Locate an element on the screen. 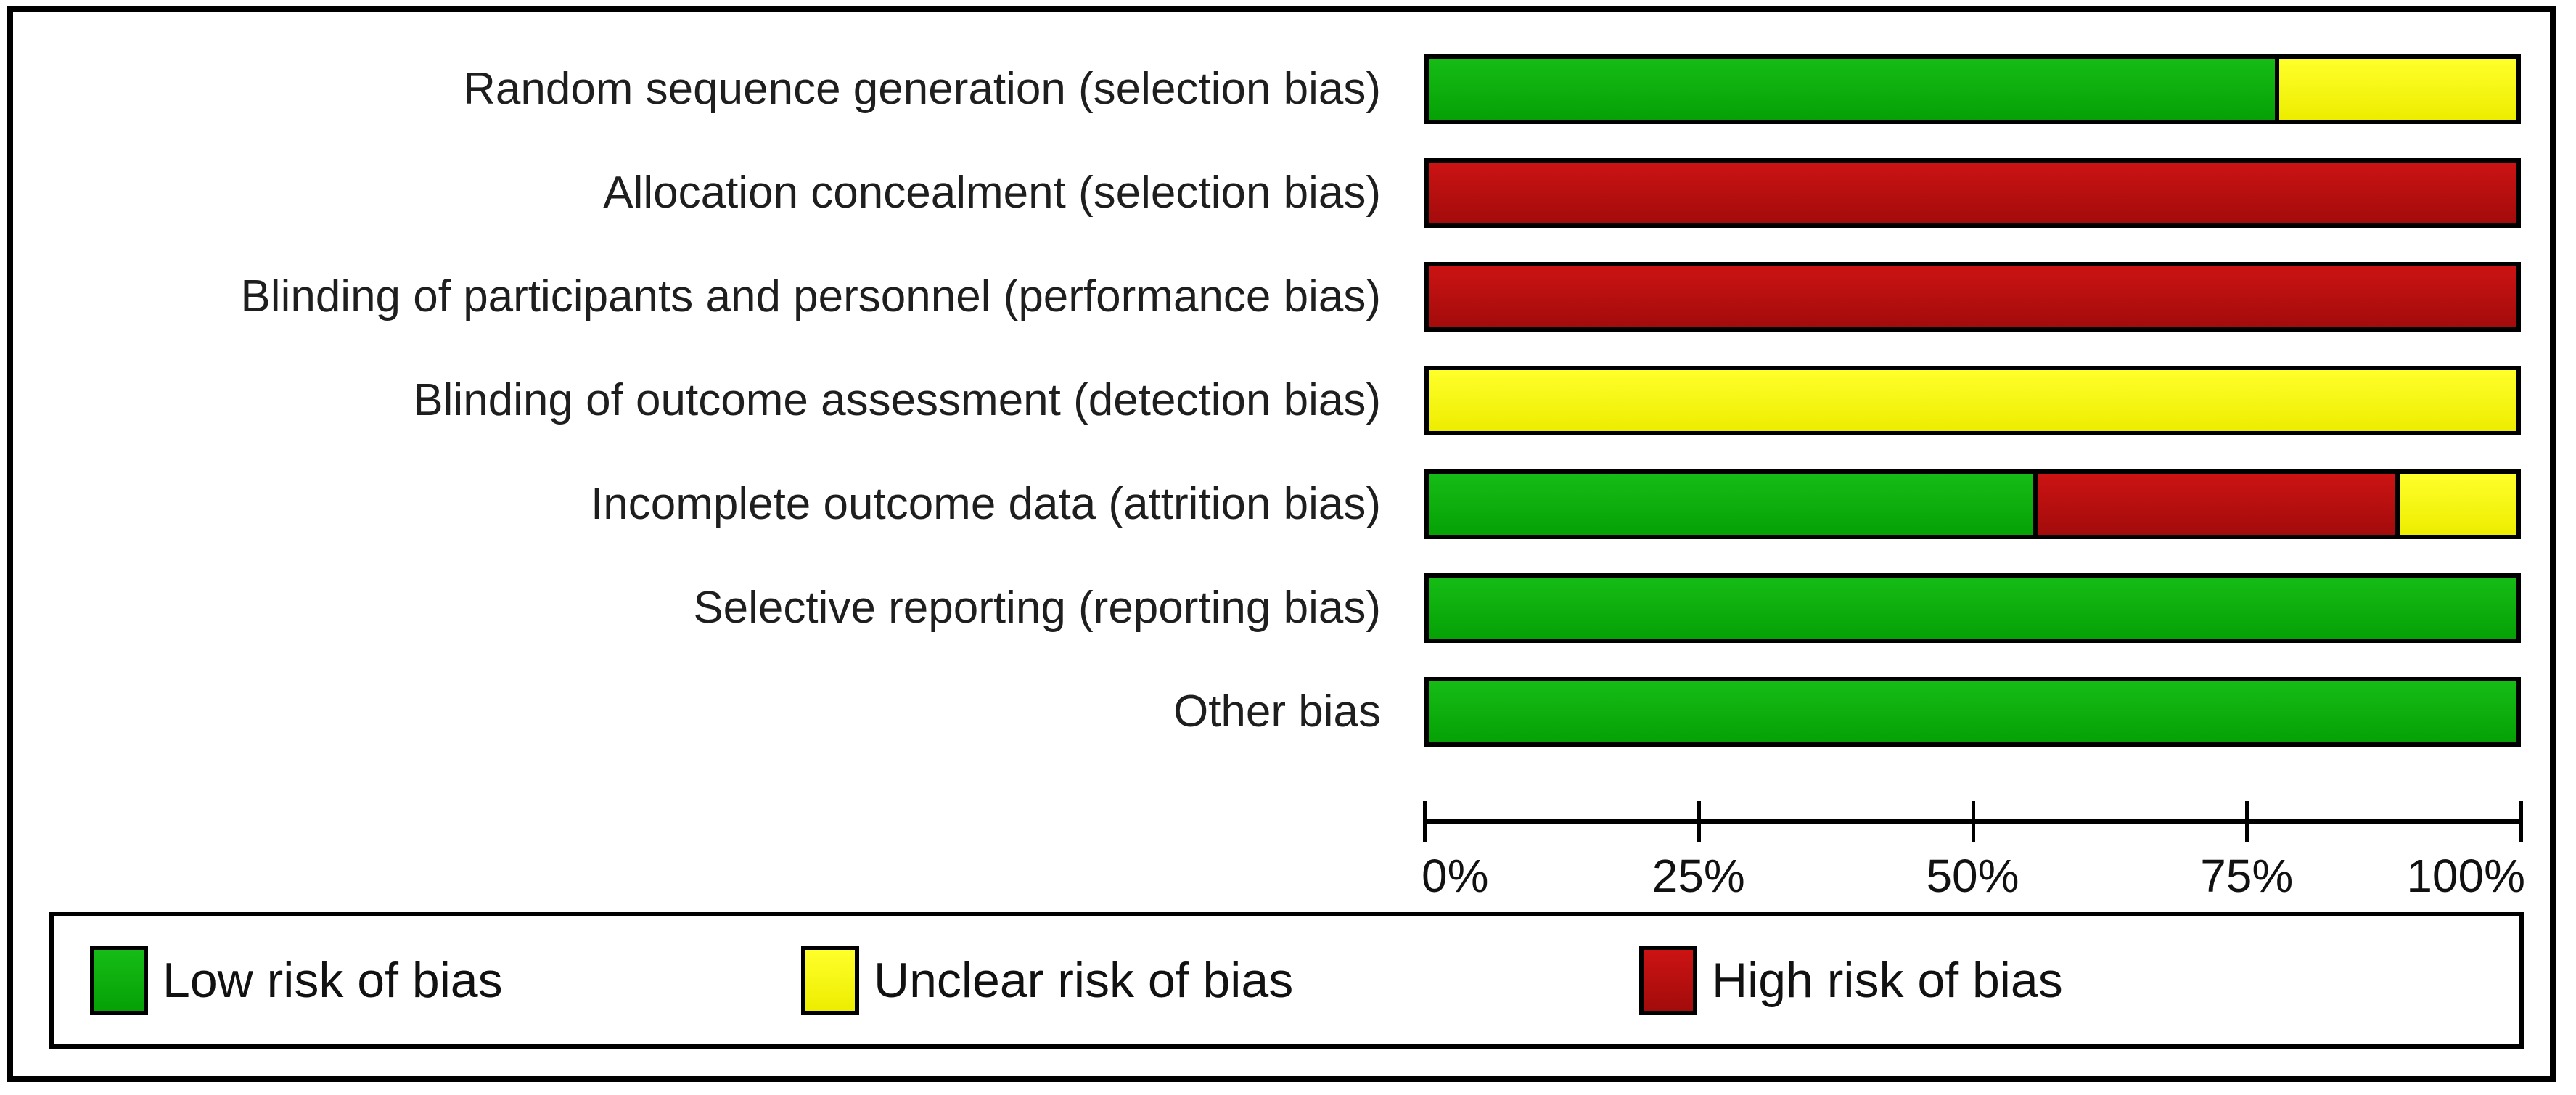 This screenshot has width=2576, height=1095. row-label: Selective reporting (reporting bias) is located at coordinates (1037, 608).